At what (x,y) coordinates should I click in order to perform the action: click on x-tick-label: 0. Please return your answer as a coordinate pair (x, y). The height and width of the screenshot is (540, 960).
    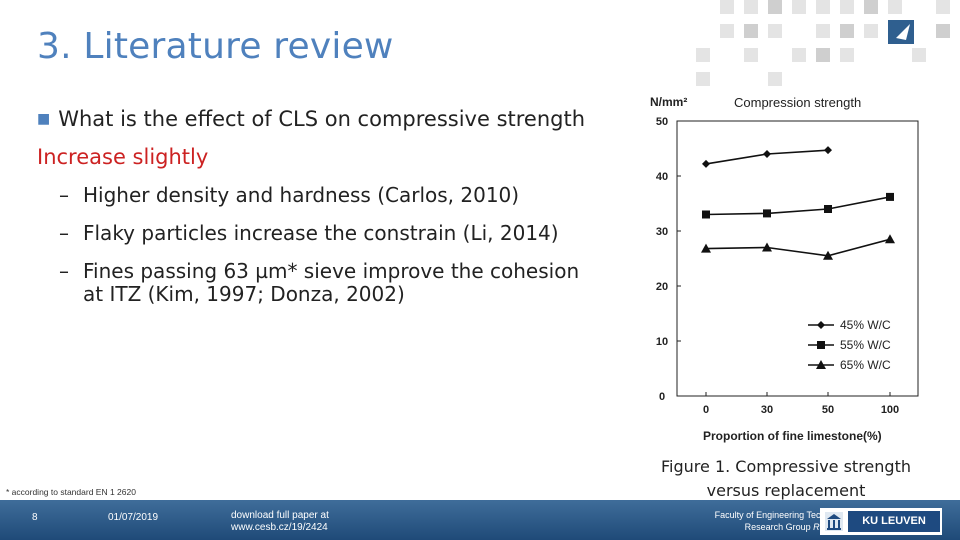
    Looking at the image, I should click on (706, 410).